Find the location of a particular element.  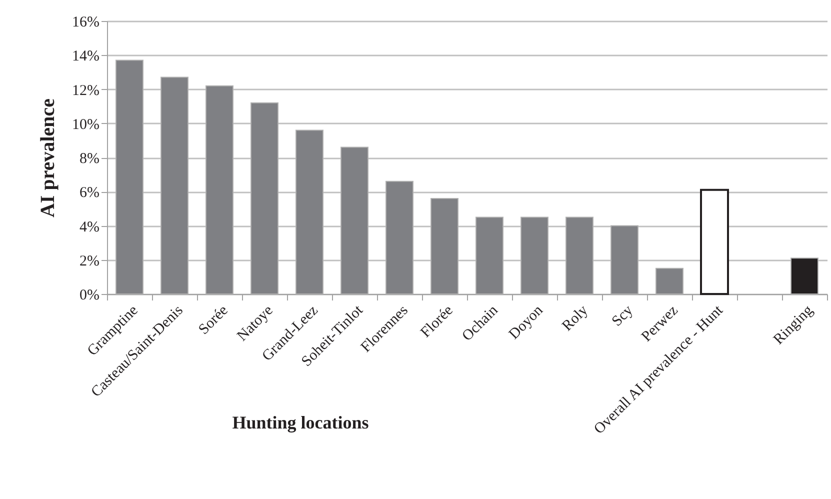

y-tick-label: 0% is located at coordinates (90, 296).